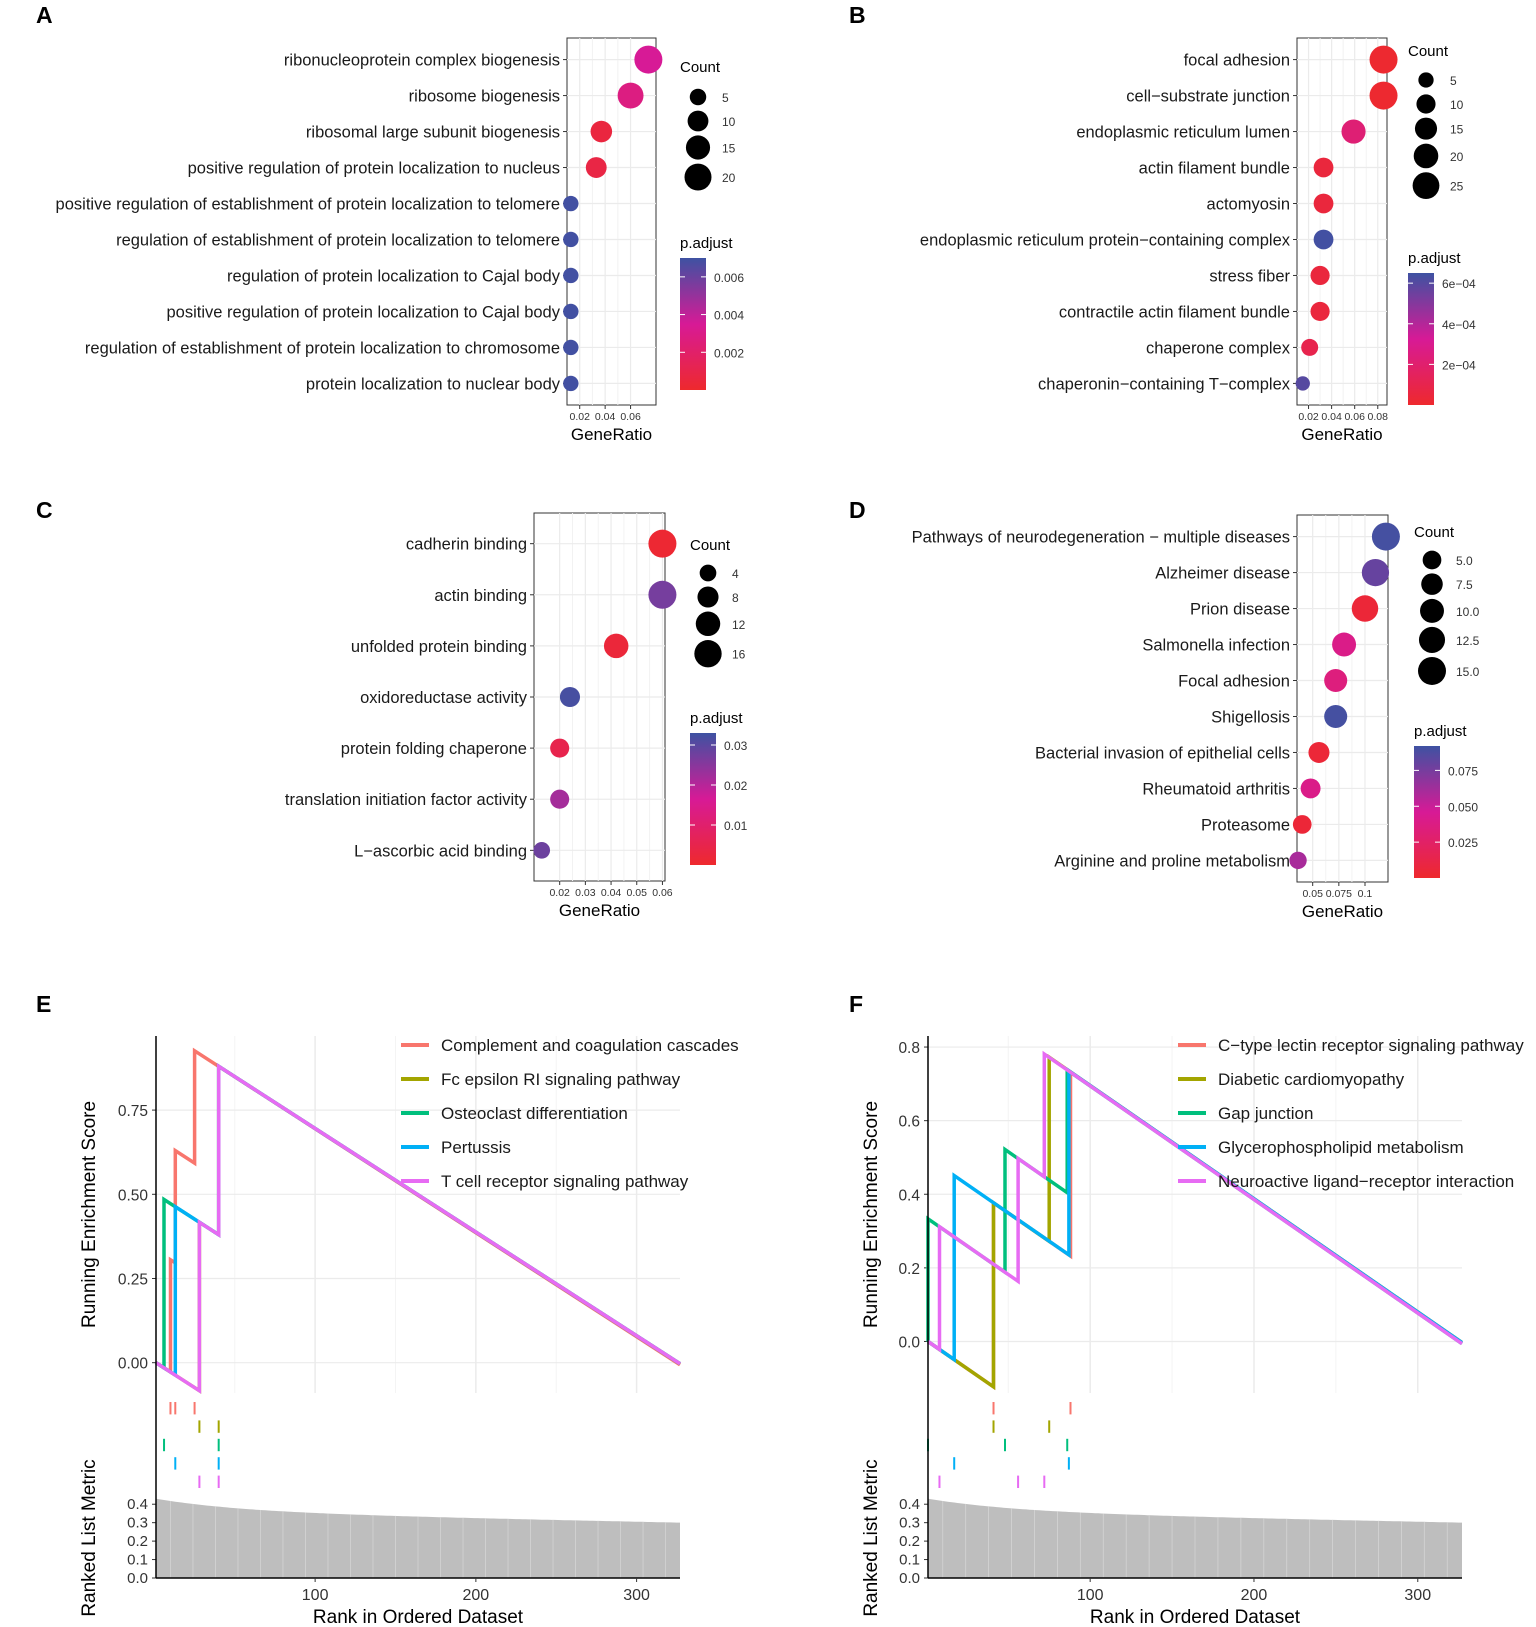 This screenshot has height=1627, width=1536. I want to click on color-bar-label: 0.004, so click(729, 316).